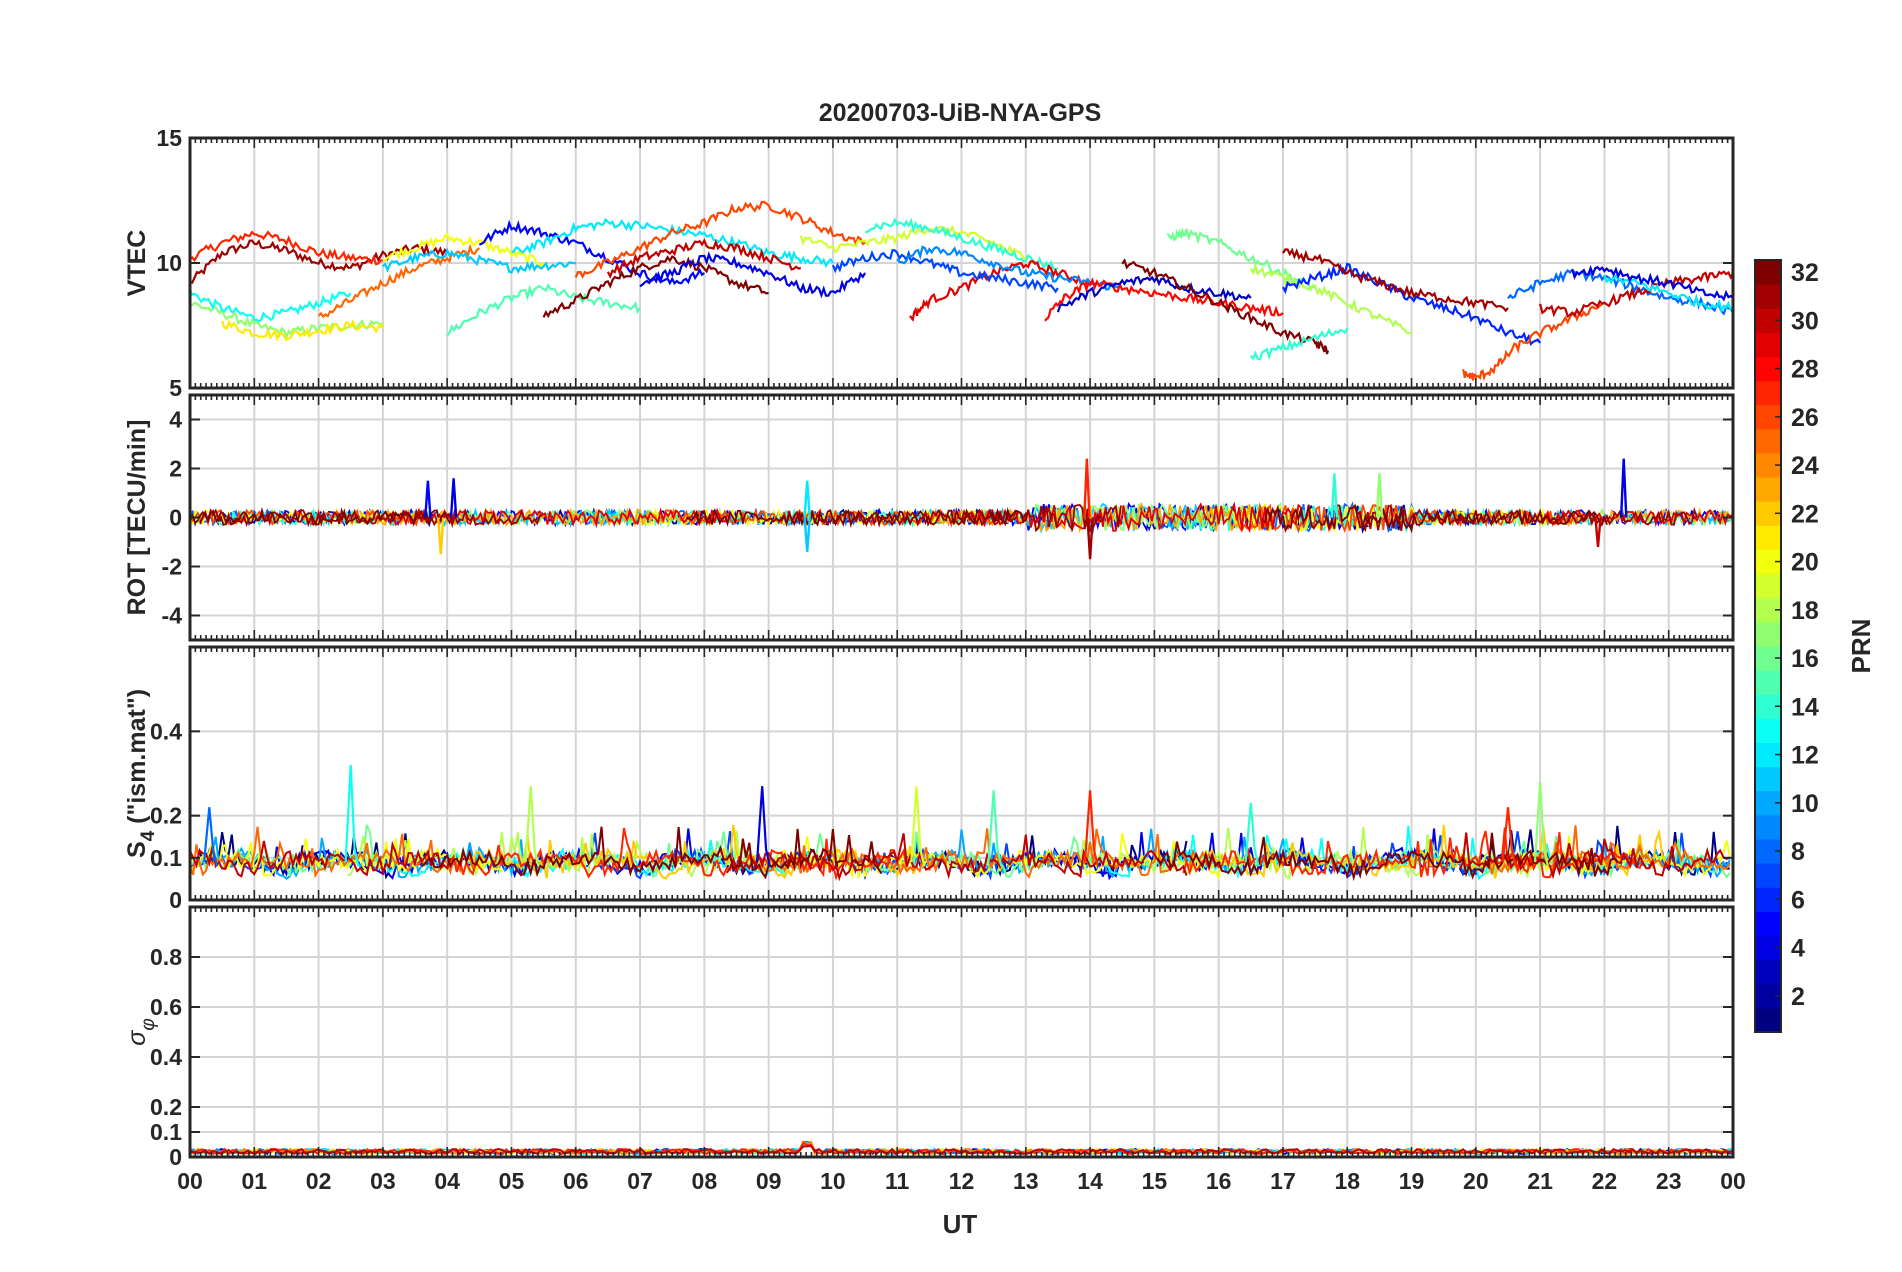 The image size is (1902, 1272). Describe the element at coordinates (1026, 1181) in the screenshot. I see `x-tick-label: 13` at that location.